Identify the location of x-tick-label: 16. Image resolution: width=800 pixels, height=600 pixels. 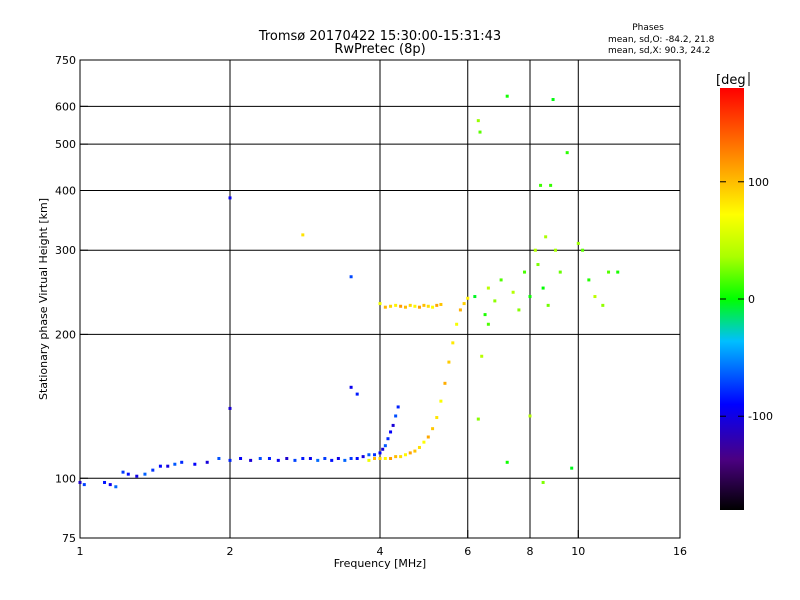
(680, 551).